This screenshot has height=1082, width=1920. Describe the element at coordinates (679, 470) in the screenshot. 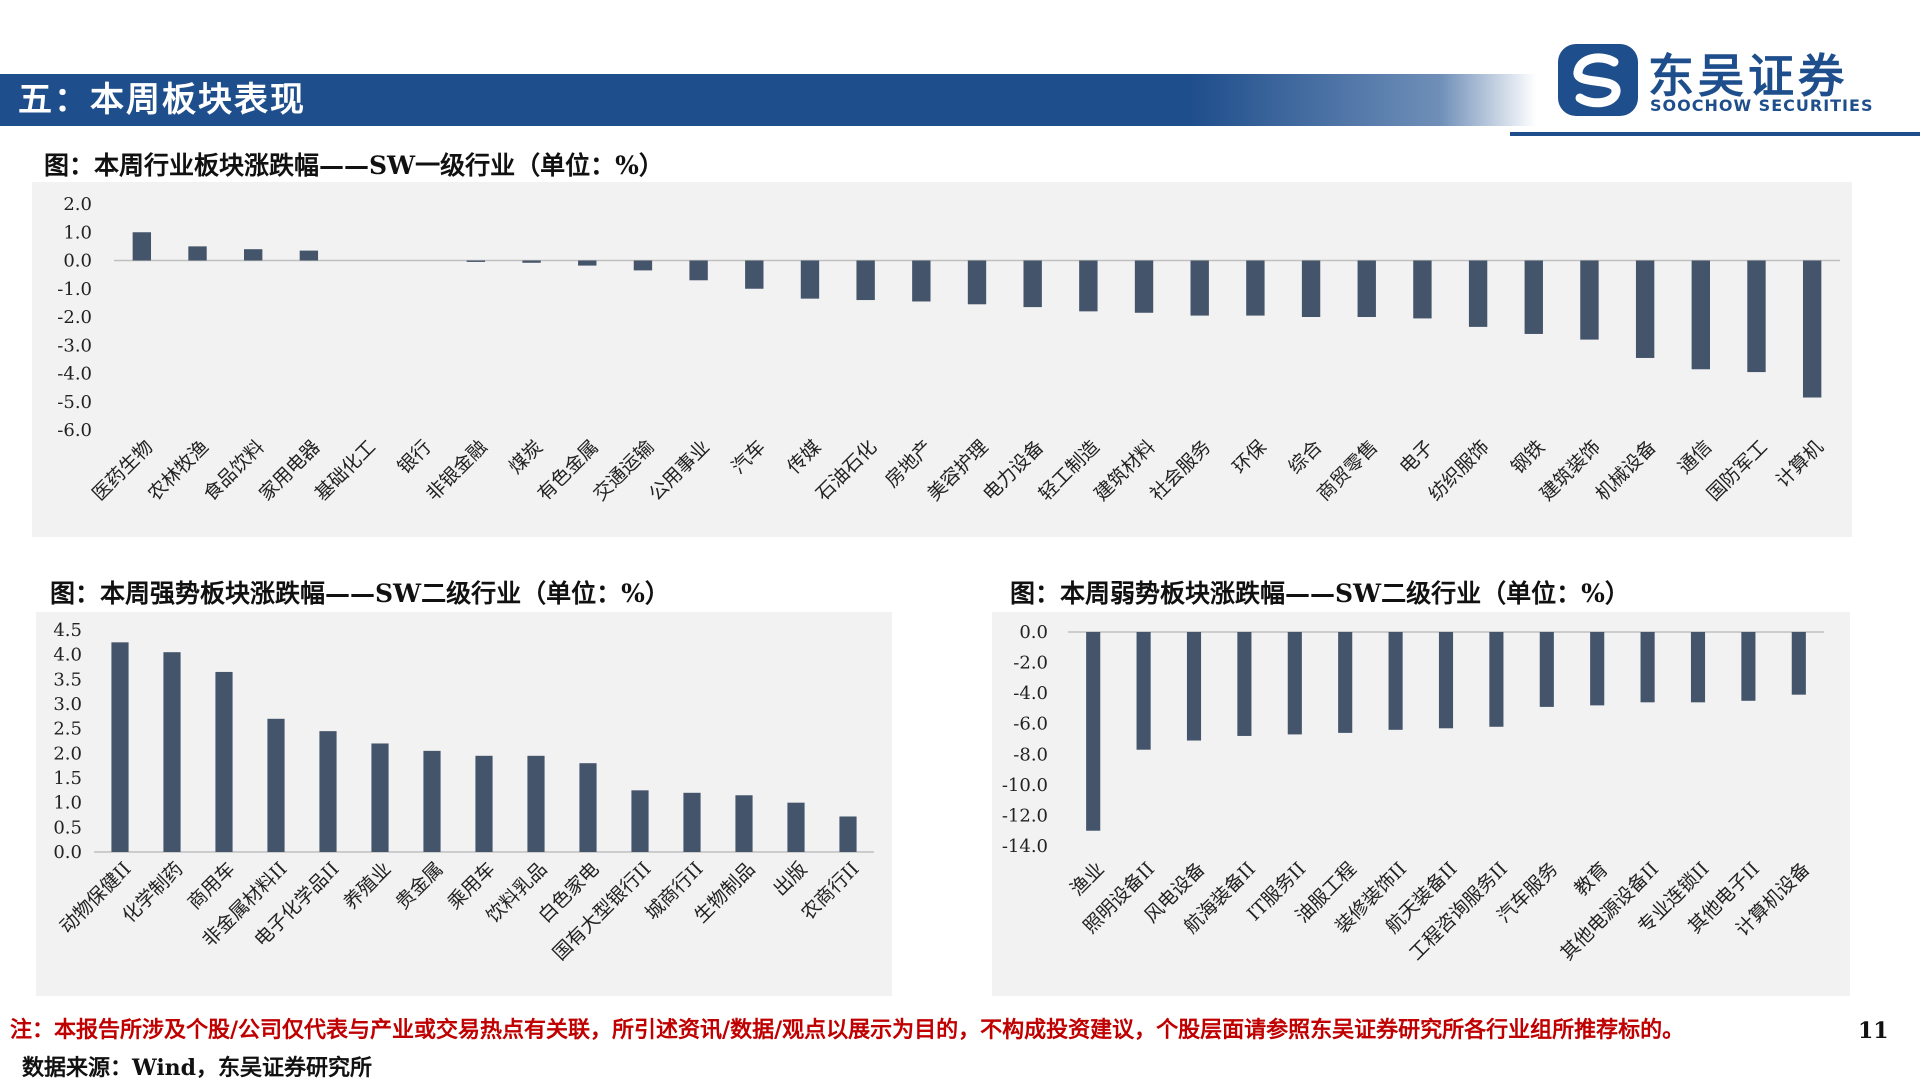

I see `category-label: 公用事业` at that location.